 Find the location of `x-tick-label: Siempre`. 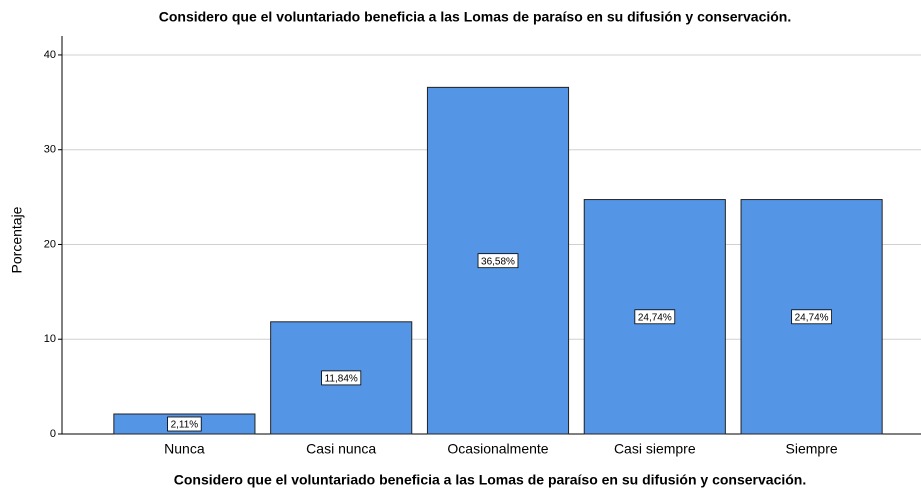

x-tick-label: Siempre is located at coordinates (812, 449).